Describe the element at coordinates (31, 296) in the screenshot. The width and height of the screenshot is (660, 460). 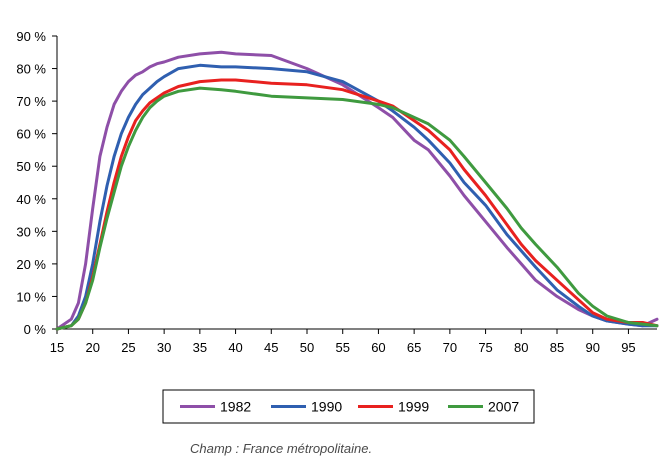
I see `y-tick-label: 10 %` at that location.